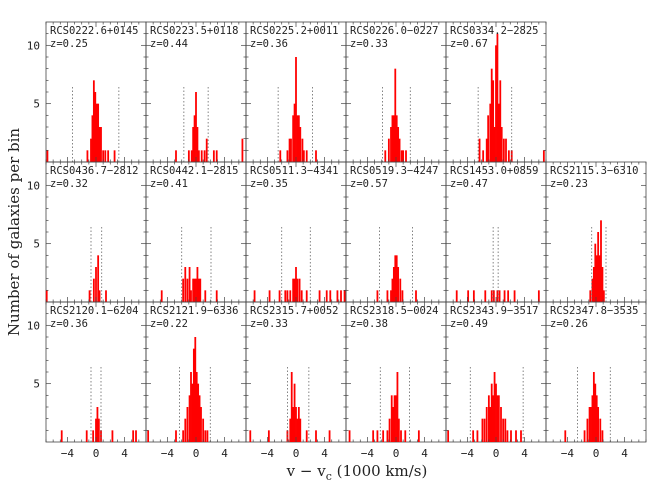 This screenshot has height=498, width=667. What do you see at coordinates (494, 31) in the screenshot?
I see `panel-cluster-name: RCS0334.2−2825` at bounding box center [494, 31].